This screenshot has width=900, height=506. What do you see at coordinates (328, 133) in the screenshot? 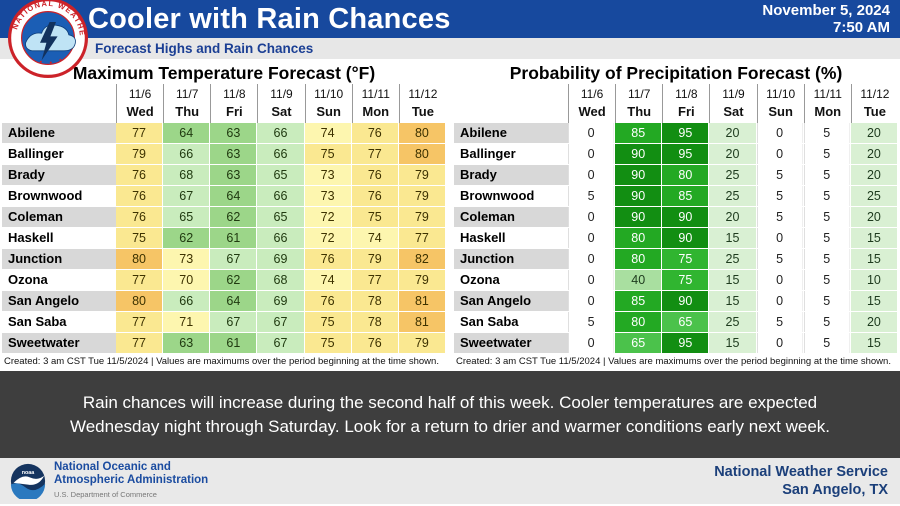
I see `value-cell: 74` at bounding box center [328, 133].